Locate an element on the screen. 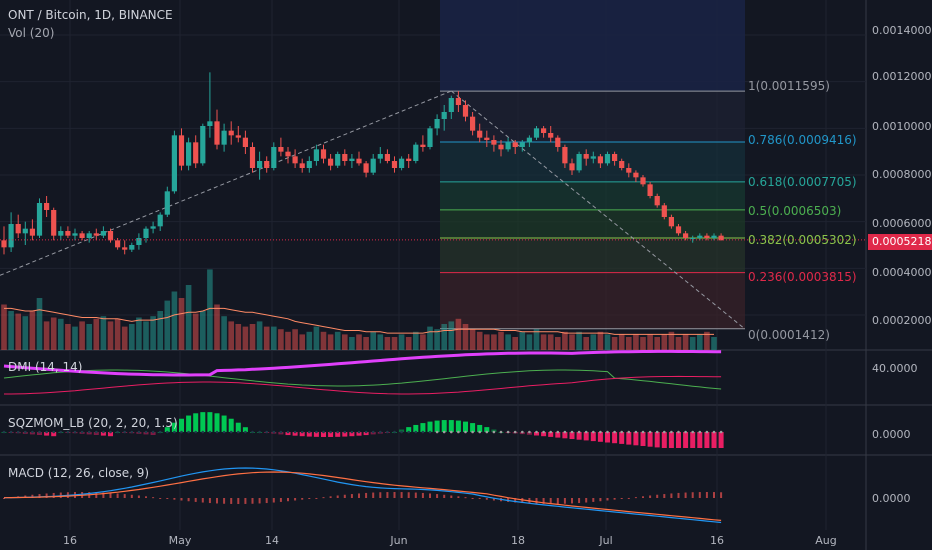  last-price-badge: 0.0005218 is located at coordinates (900, 242).